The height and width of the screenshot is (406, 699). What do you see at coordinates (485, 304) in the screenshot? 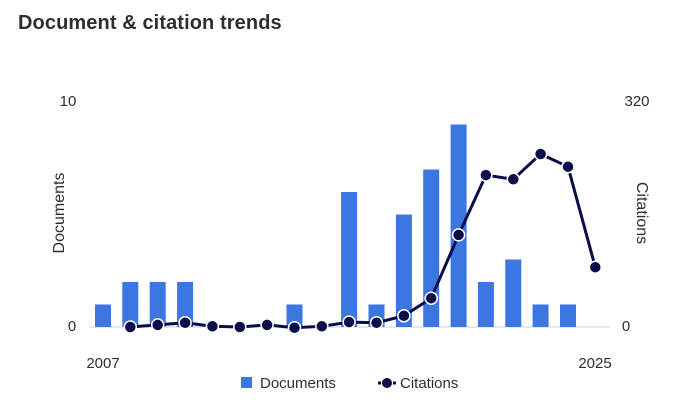
I see `documents-bar-2021` at bounding box center [485, 304].